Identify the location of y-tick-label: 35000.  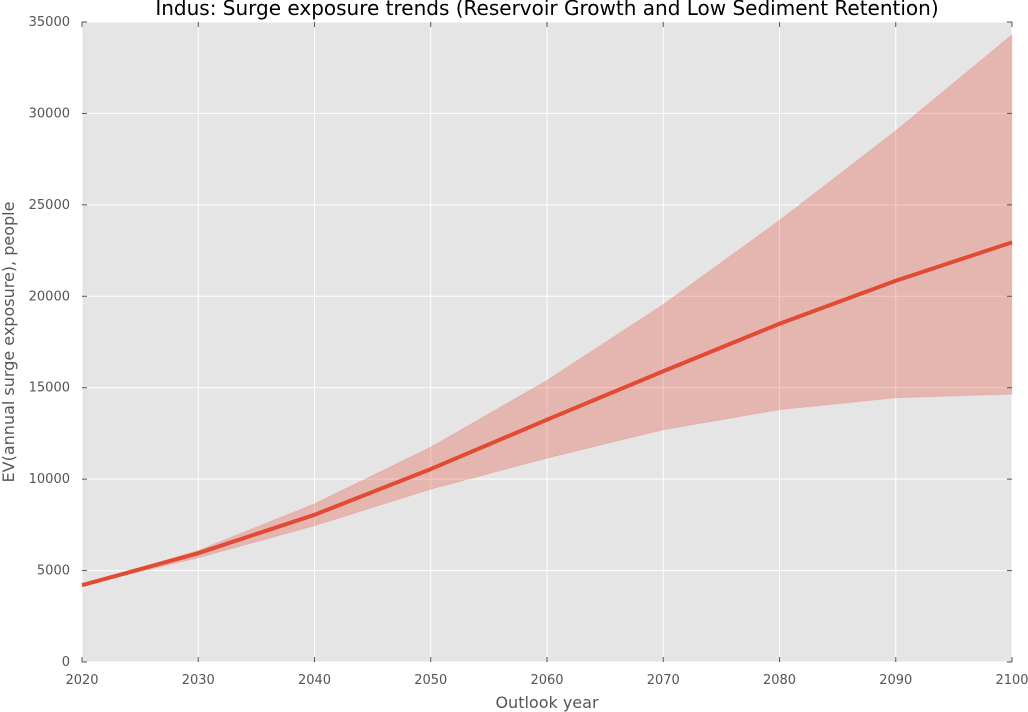
(49, 22).